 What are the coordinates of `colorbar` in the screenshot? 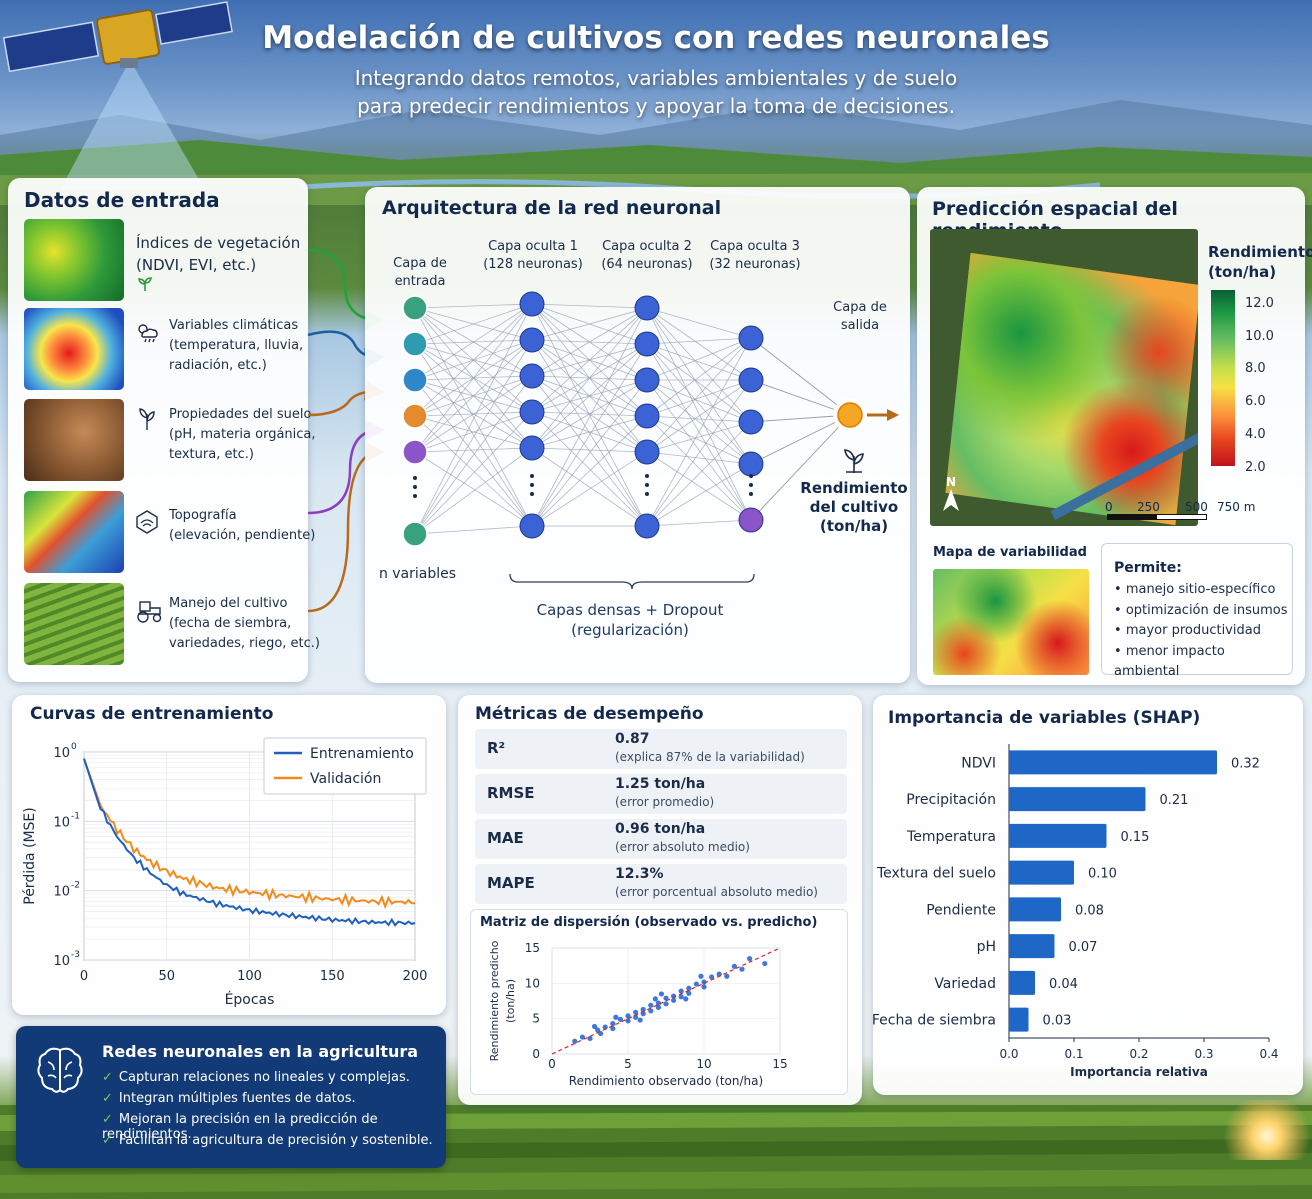 It's located at (1223, 378).